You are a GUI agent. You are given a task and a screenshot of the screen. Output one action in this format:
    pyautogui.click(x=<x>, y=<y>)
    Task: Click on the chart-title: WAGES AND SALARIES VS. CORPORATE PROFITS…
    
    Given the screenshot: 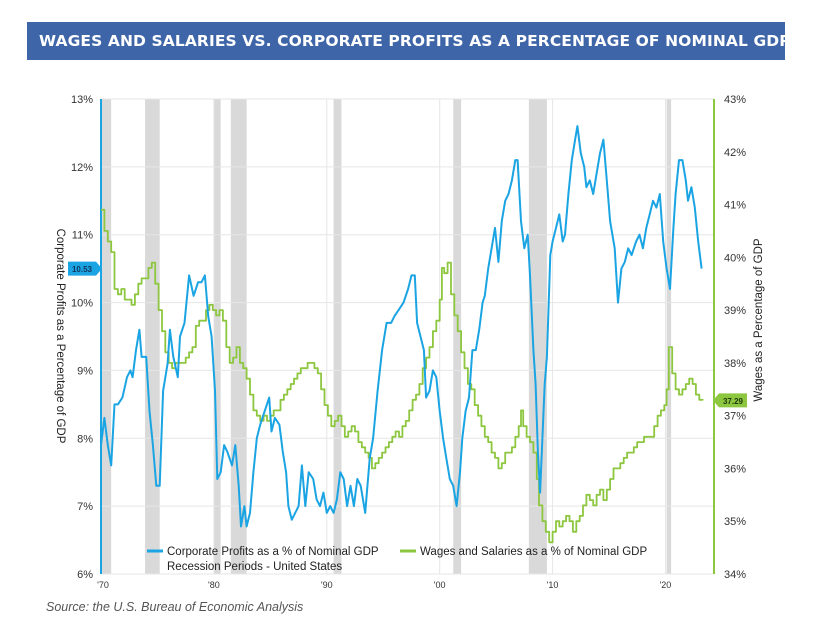 What is the action you would take?
    pyautogui.click(x=415, y=41)
    